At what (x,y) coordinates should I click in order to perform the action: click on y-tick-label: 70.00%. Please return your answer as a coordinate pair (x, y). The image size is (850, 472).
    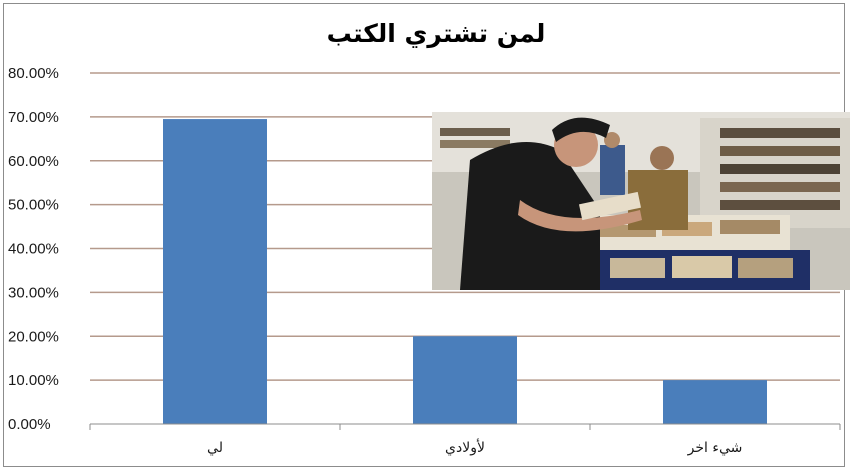
    Looking at the image, I should click on (33, 117).